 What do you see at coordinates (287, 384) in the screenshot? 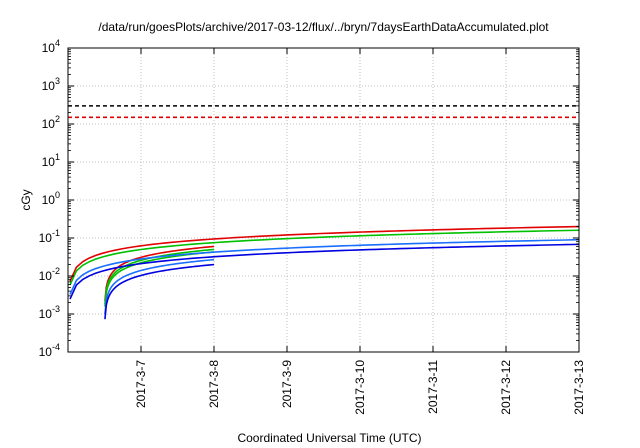
I see `x-tick-label: 2017-3-9` at bounding box center [287, 384].